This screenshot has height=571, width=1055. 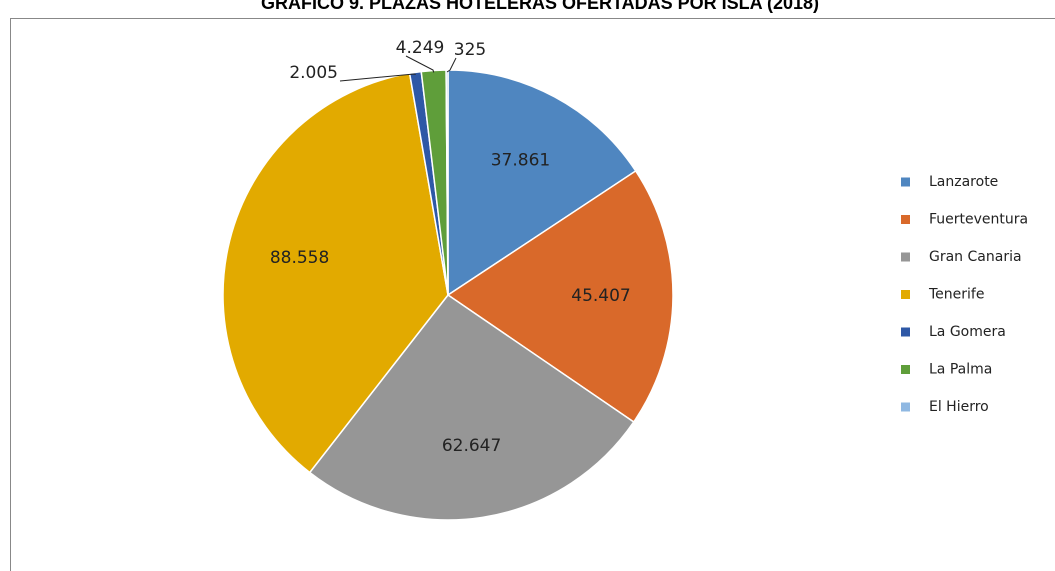 What do you see at coordinates (975, 257) in the screenshot?
I see `legend-label: Gran Canaria` at bounding box center [975, 257].